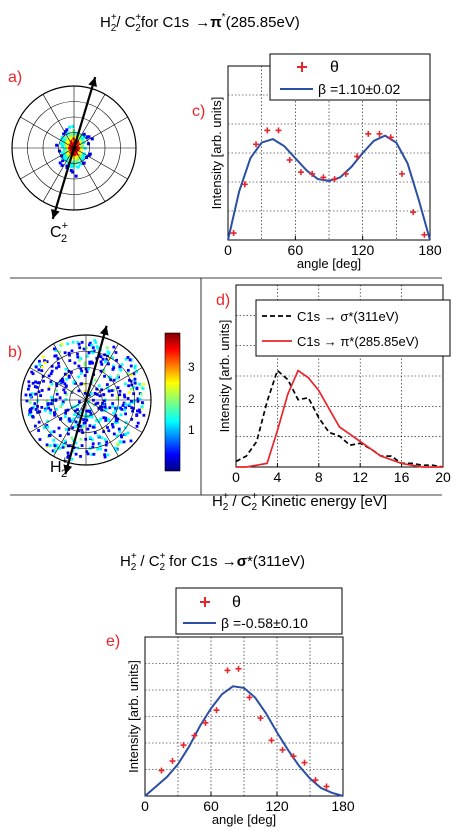 The height and width of the screenshot is (836, 459). What do you see at coordinates (359, 89) in the screenshot?
I see `legend-fit-label: β =1.10±0.02` at bounding box center [359, 89].